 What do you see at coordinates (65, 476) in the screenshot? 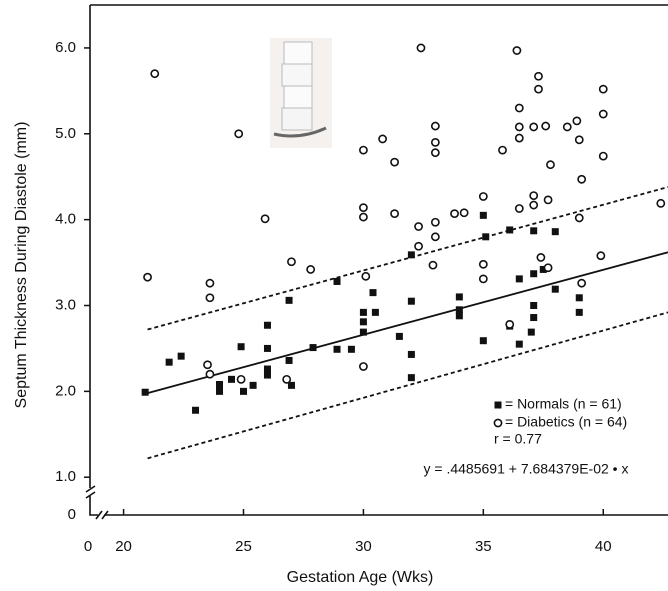
I see `y-tick-label: 1.0` at bounding box center [65, 476].